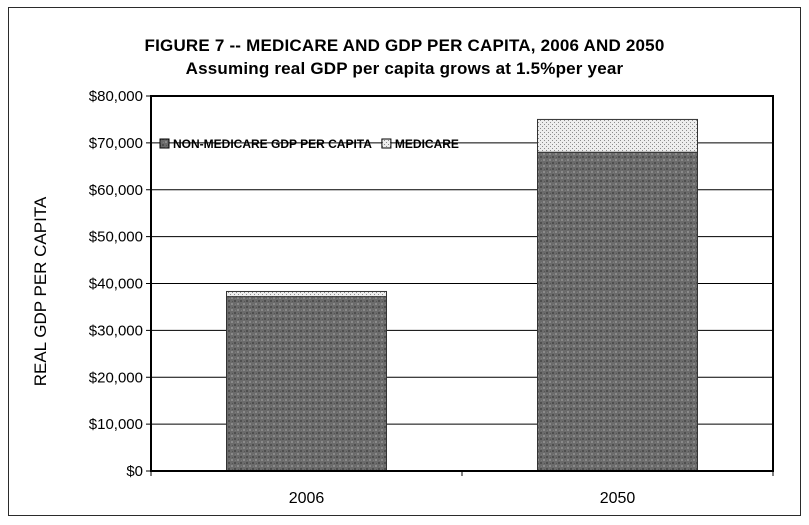 This screenshot has width=809, height=525. Describe the element at coordinates (134, 471) in the screenshot. I see `y-tick-label: $0` at that location.